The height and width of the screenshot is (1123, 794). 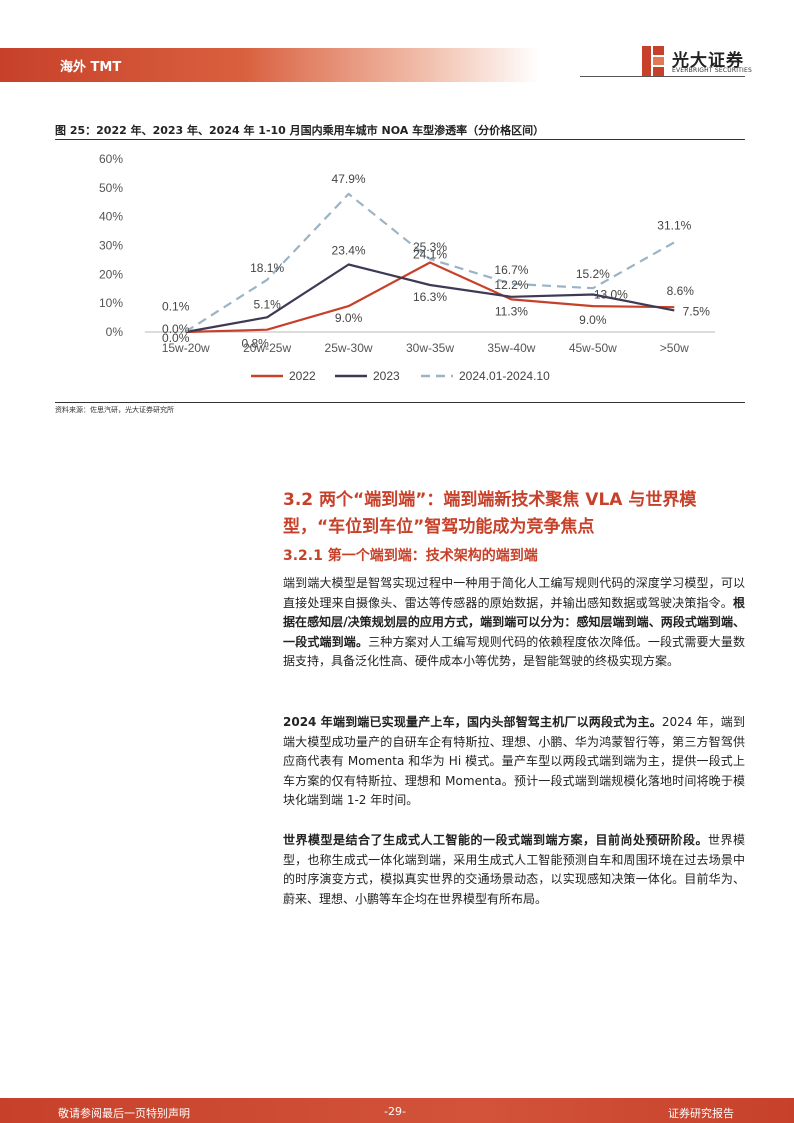 What do you see at coordinates (349, 251) in the screenshot?
I see `data-label: 23.4%` at bounding box center [349, 251].